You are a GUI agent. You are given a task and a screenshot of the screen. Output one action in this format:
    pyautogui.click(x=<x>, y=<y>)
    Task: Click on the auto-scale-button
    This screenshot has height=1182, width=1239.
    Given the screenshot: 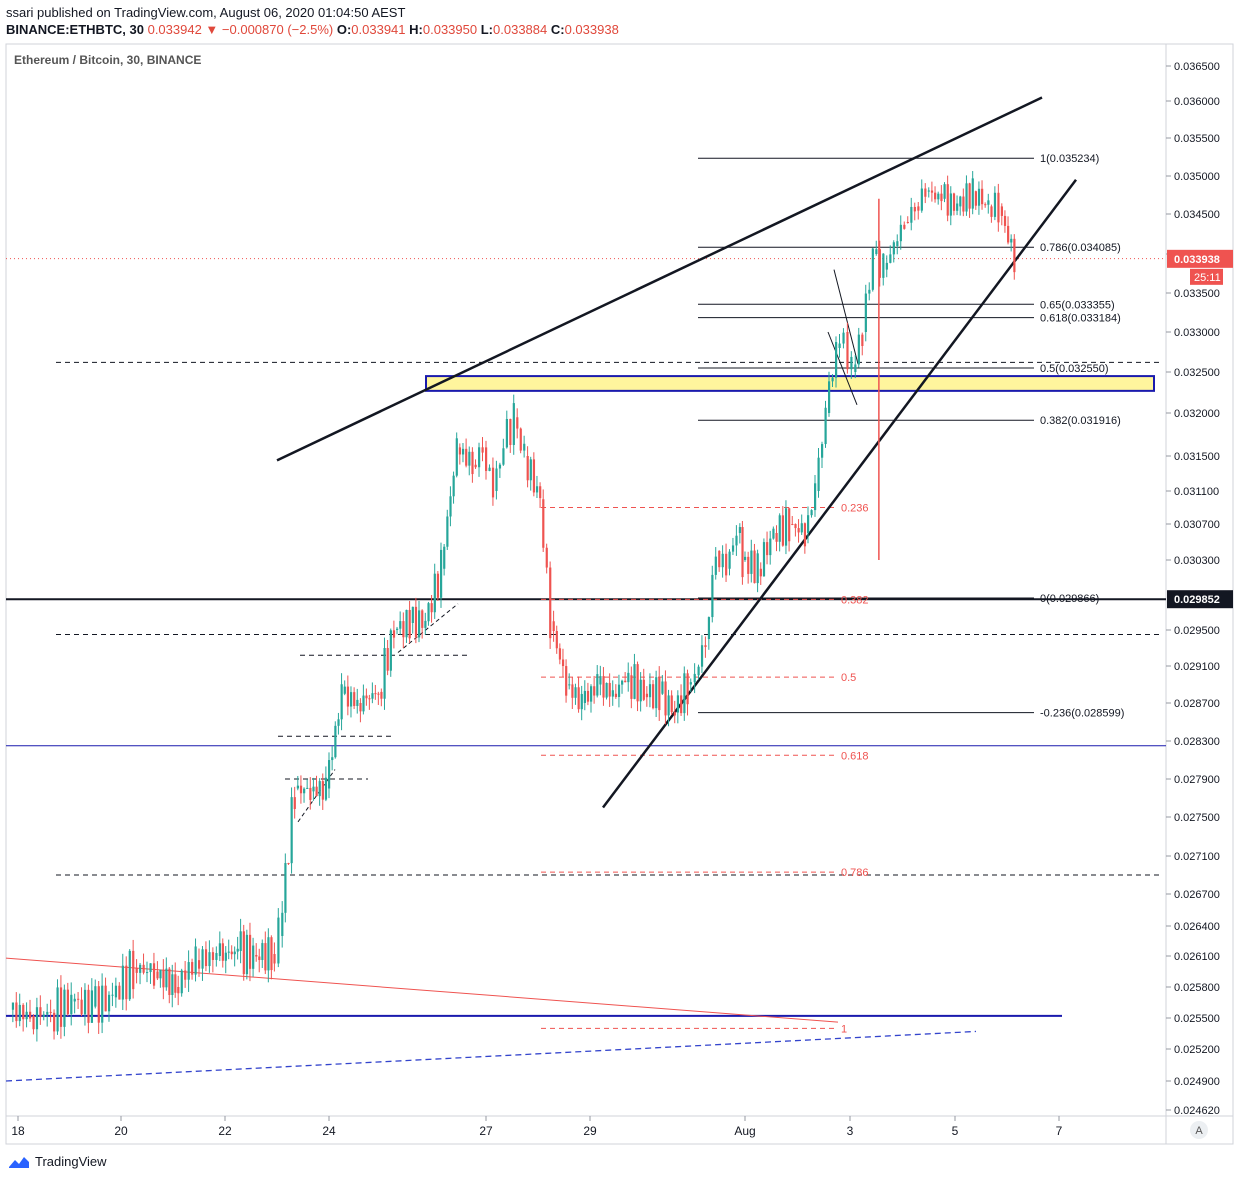 What is the action you would take?
    pyautogui.click(x=1199, y=1130)
    